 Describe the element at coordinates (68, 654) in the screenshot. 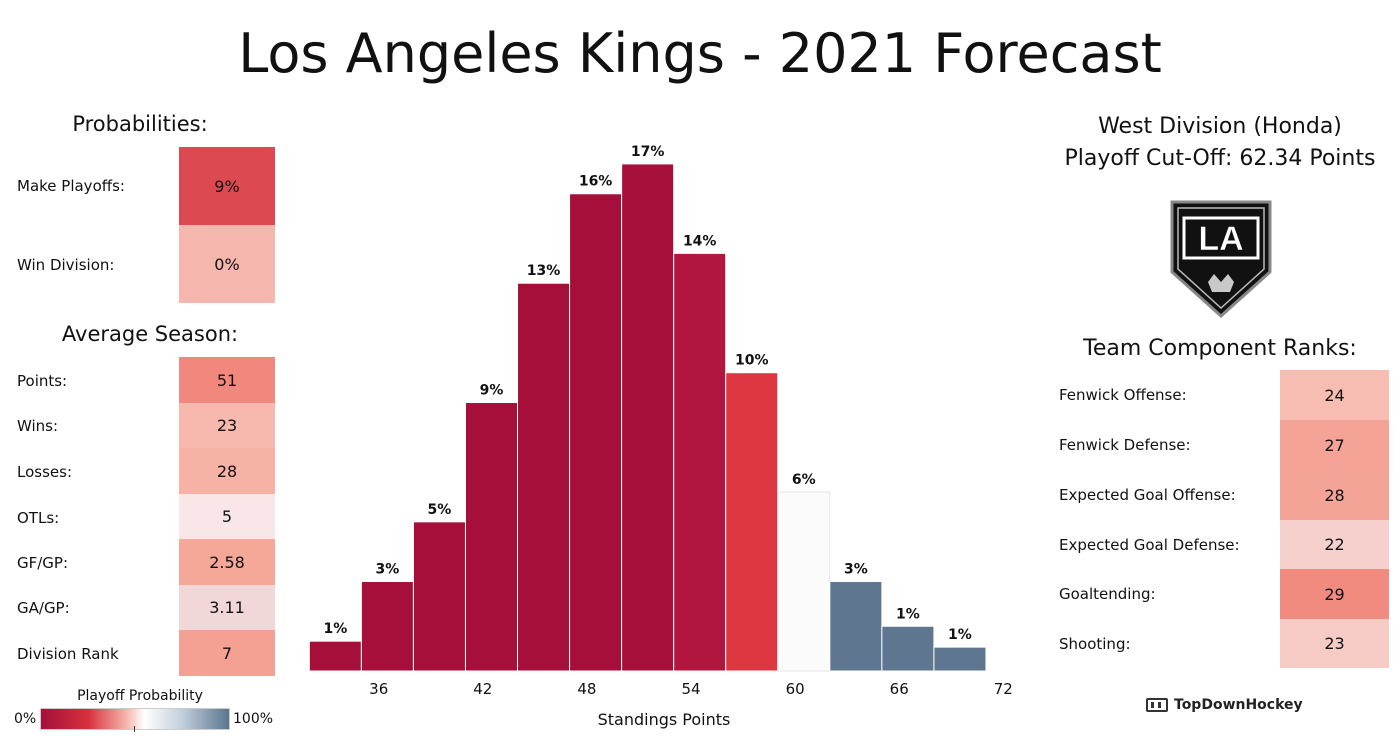

I see `avg-row-label-division-rank: Division Rank` at that location.